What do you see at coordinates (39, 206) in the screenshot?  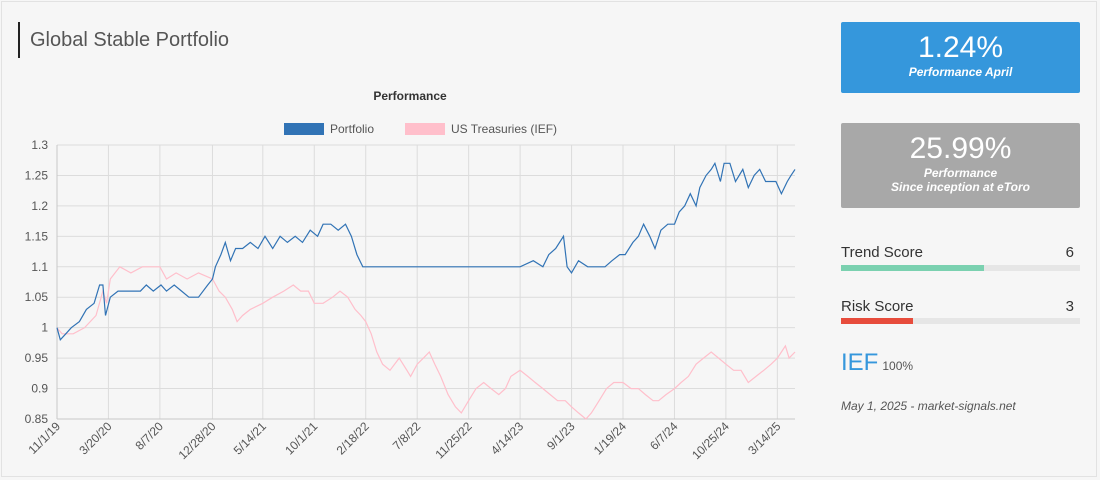 I see `y-tick-label: 1.2` at bounding box center [39, 206].